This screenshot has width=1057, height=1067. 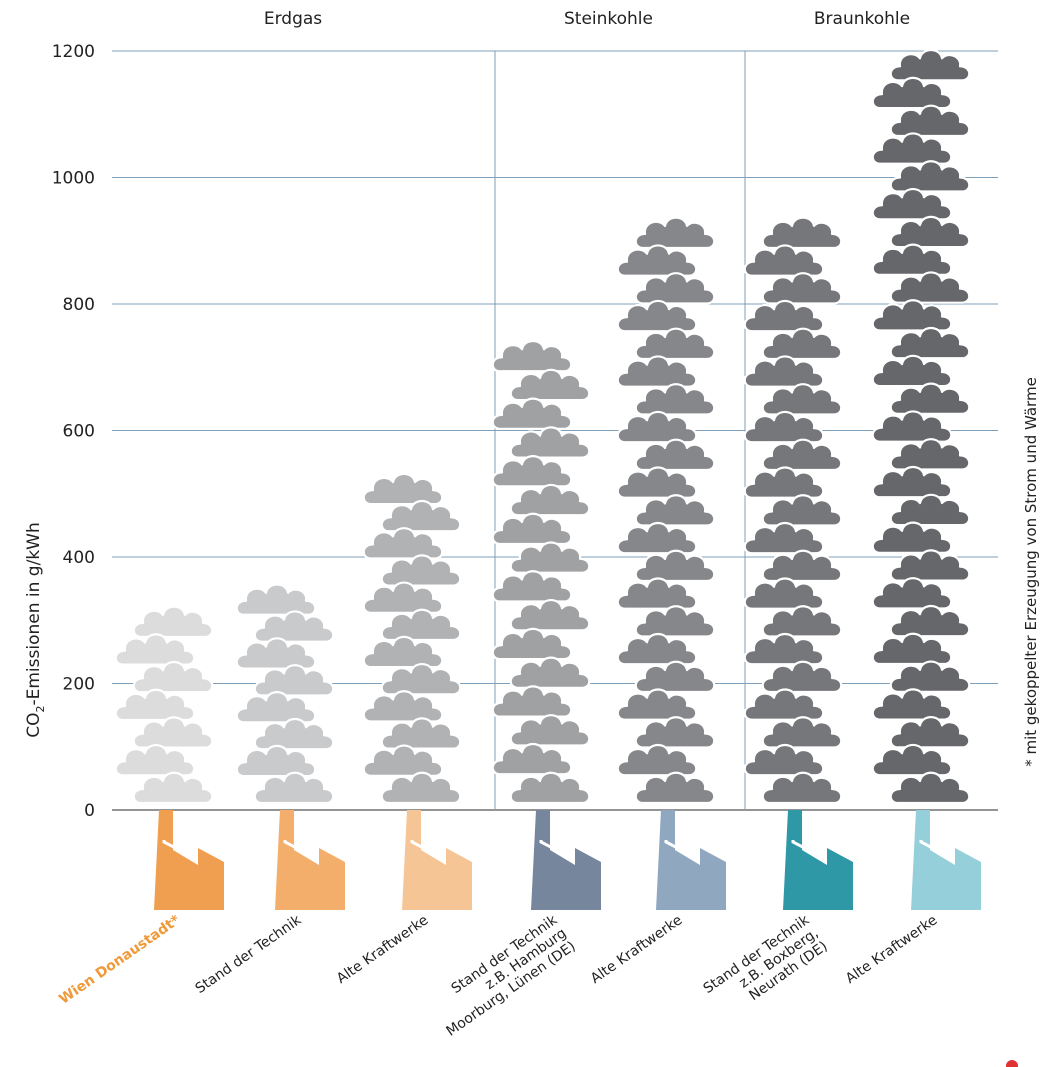 What do you see at coordinates (79, 558) in the screenshot?
I see `y-tick-label: 400` at bounding box center [79, 558].